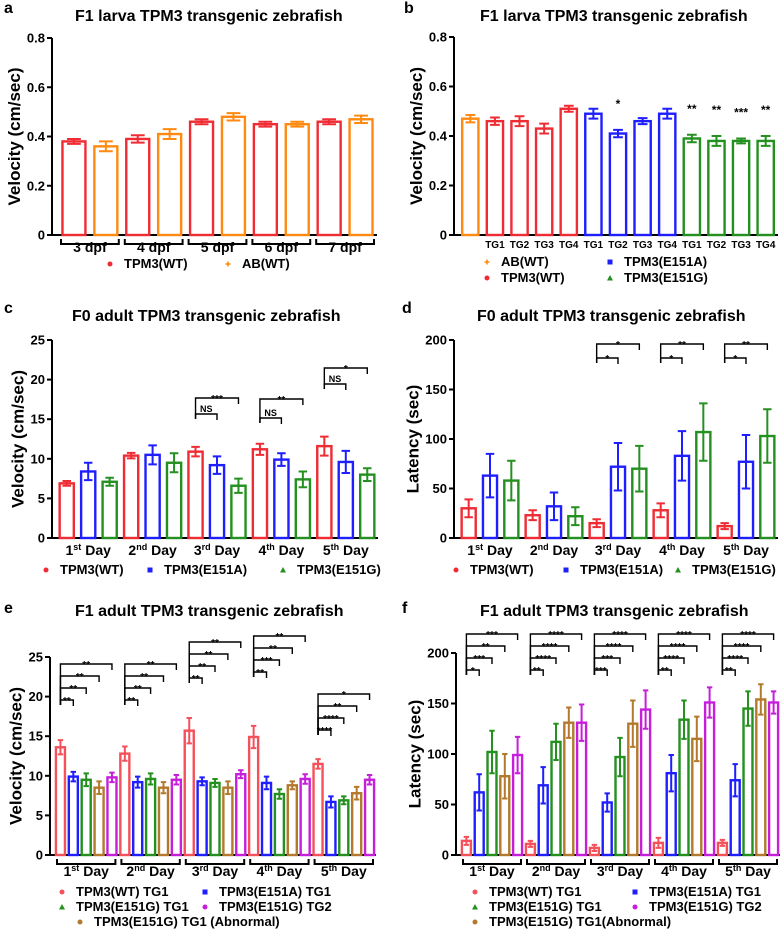 The height and width of the screenshot is (930, 781). Describe the element at coordinates (520, 245) in the screenshot. I see `x-tick-label: TG2` at that location.